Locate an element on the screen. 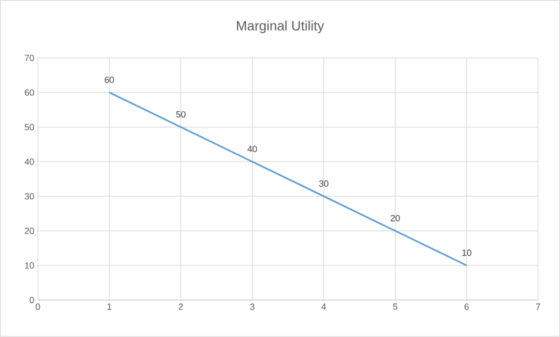 The height and width of the screenshot is (337, 560). x-tick-label: 2 is located at coordinates (180, 307).